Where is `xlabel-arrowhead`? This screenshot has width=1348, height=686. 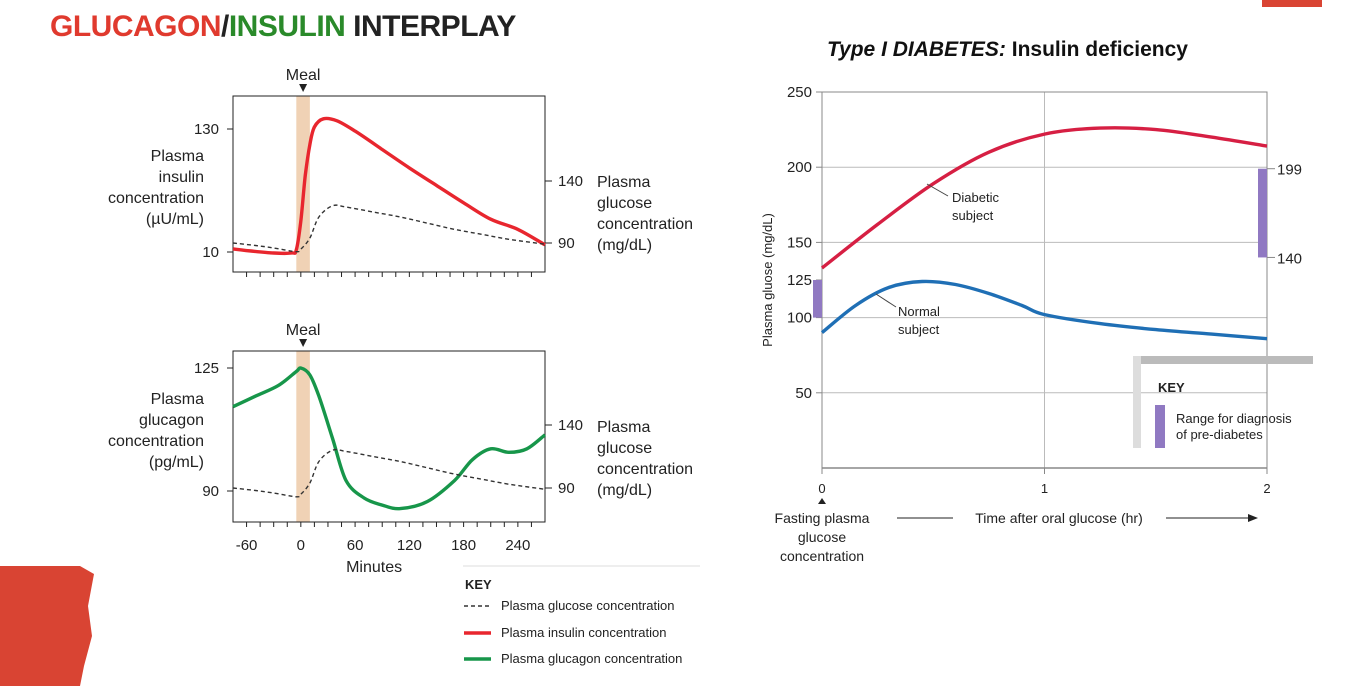 xlabel-arrowhead is located at coordinates (1253, 518).